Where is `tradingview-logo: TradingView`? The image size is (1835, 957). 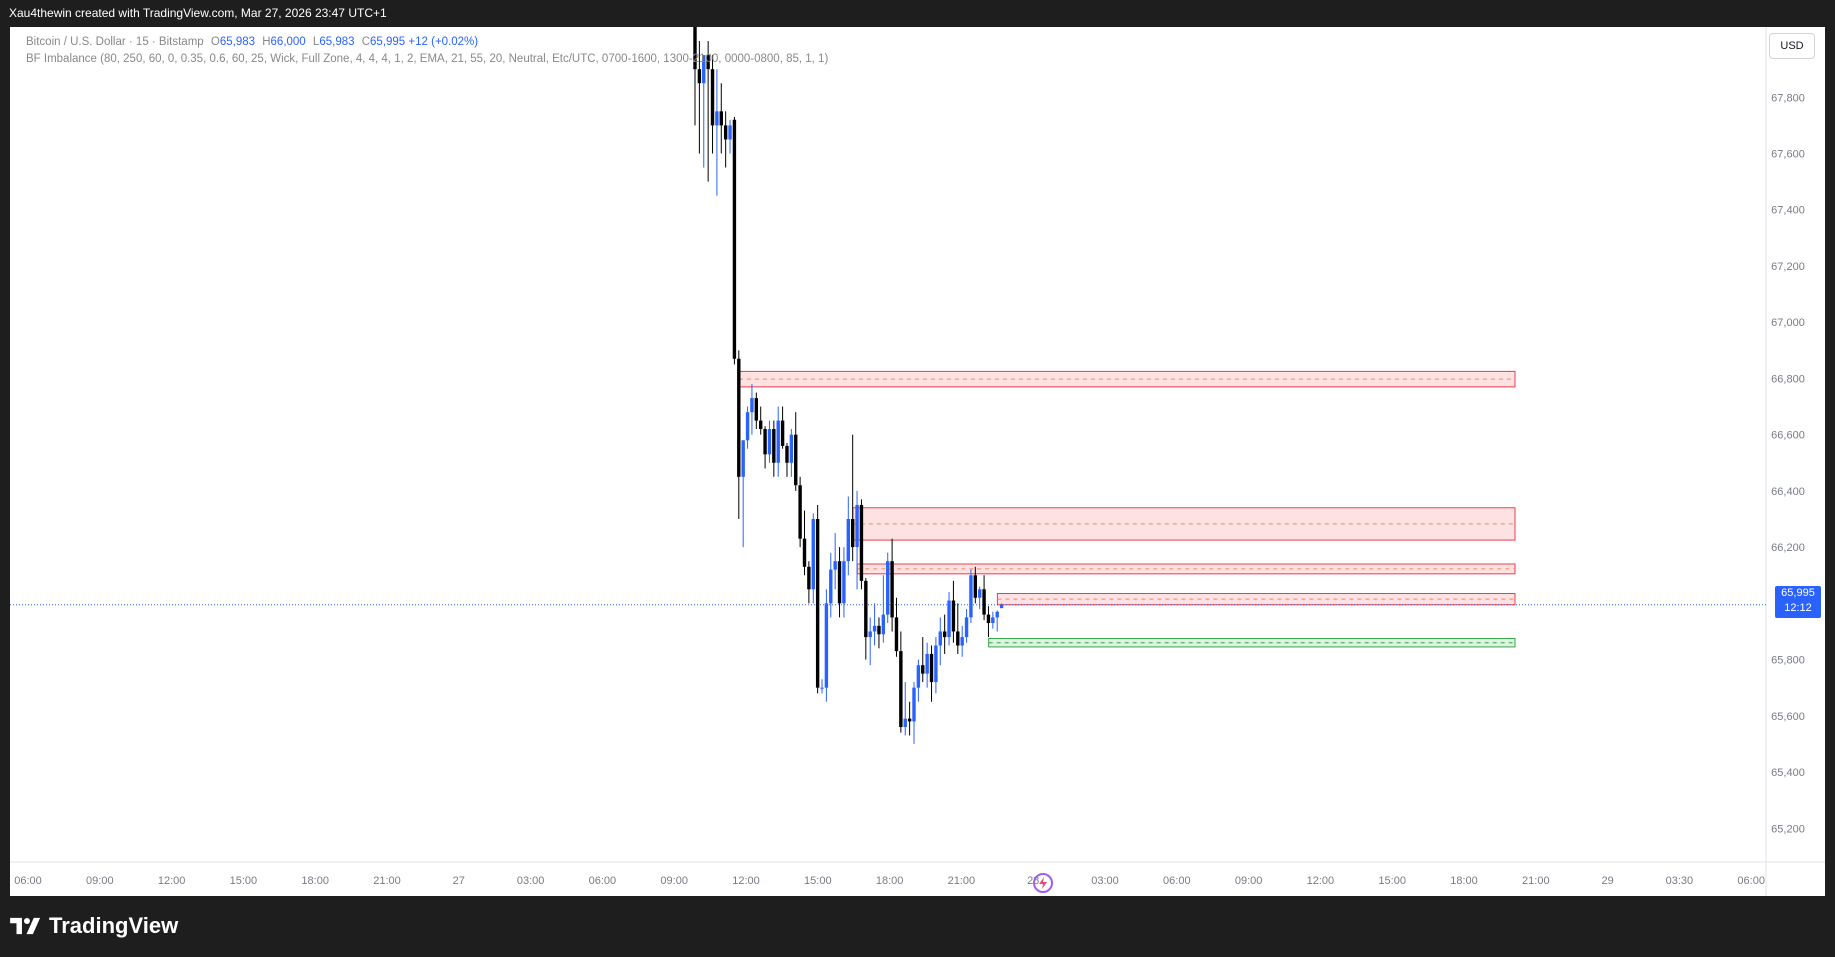
tradingview-logo: TradingView is located at coordinates (94, 926).